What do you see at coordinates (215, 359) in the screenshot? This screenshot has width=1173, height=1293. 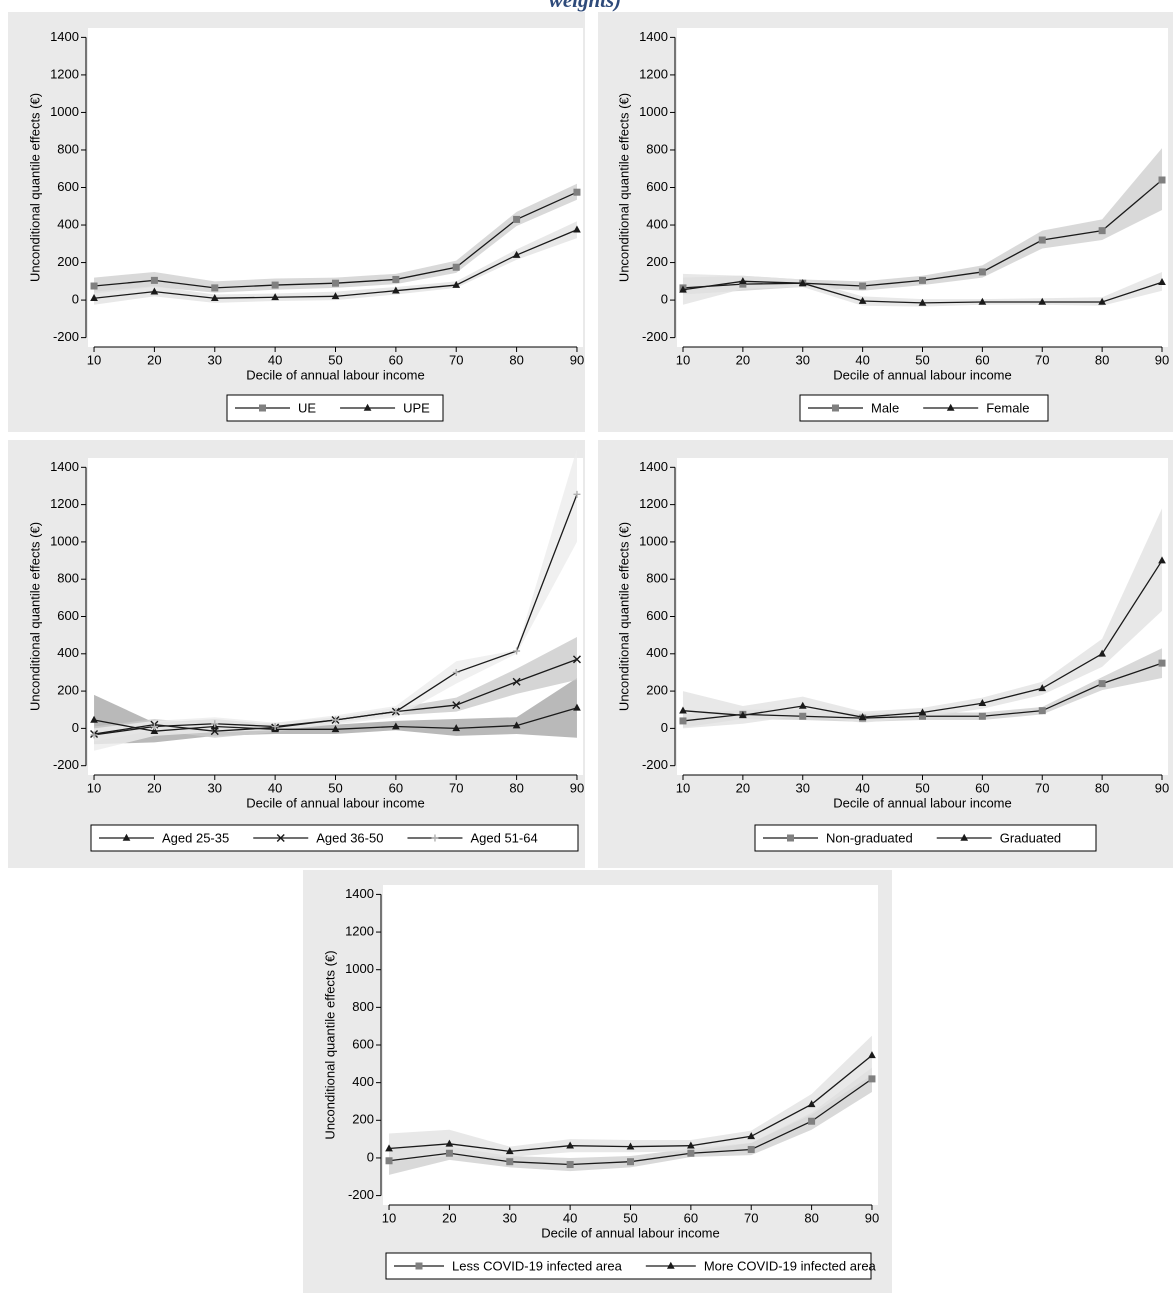 I see `x-tick-label: 30` at bounding box center [215, 359].